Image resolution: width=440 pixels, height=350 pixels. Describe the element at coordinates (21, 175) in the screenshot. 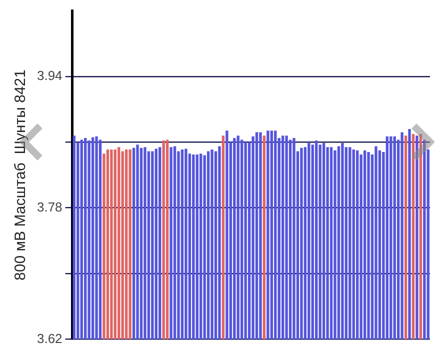

I see `y-axis-title: 800 мВ Масштаб Шунты 8421` at that location.